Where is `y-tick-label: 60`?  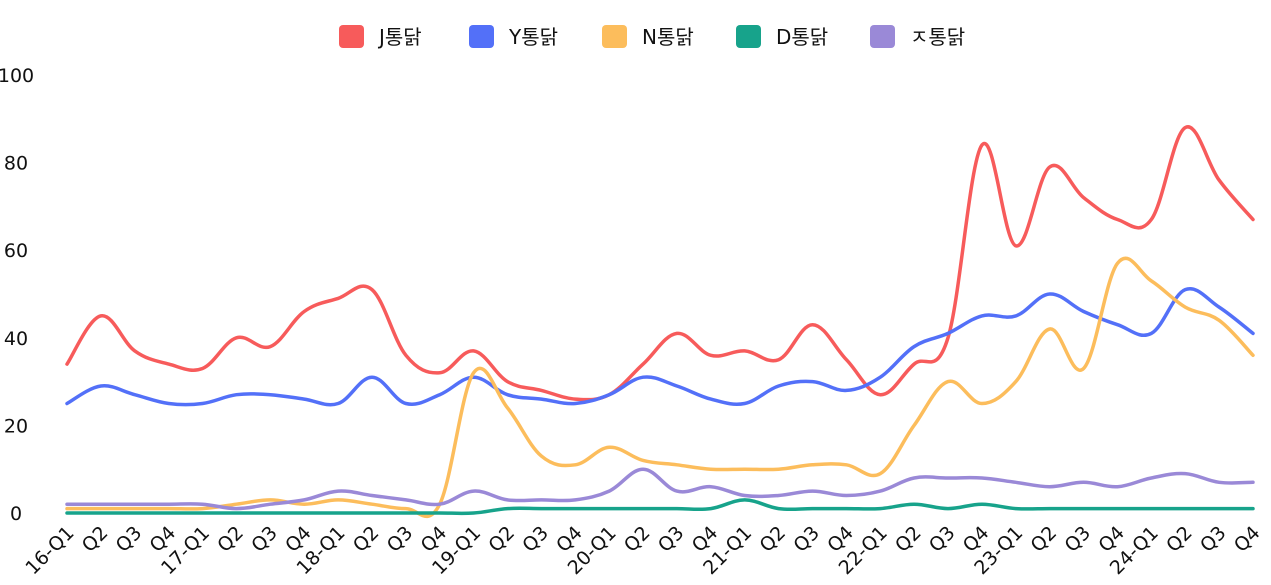 y-tick-label: 60 is located at coordinates (16, 251).